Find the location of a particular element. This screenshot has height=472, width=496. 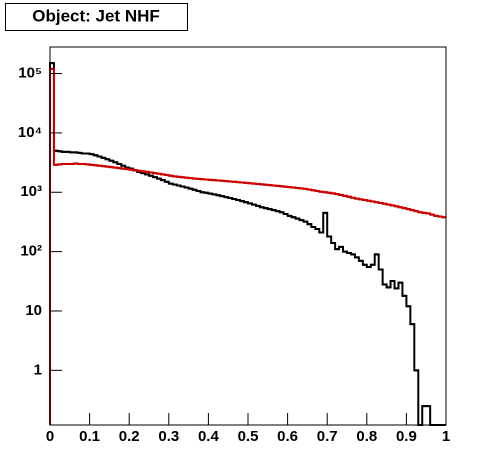

title-box is located at coordinates (96, 17).